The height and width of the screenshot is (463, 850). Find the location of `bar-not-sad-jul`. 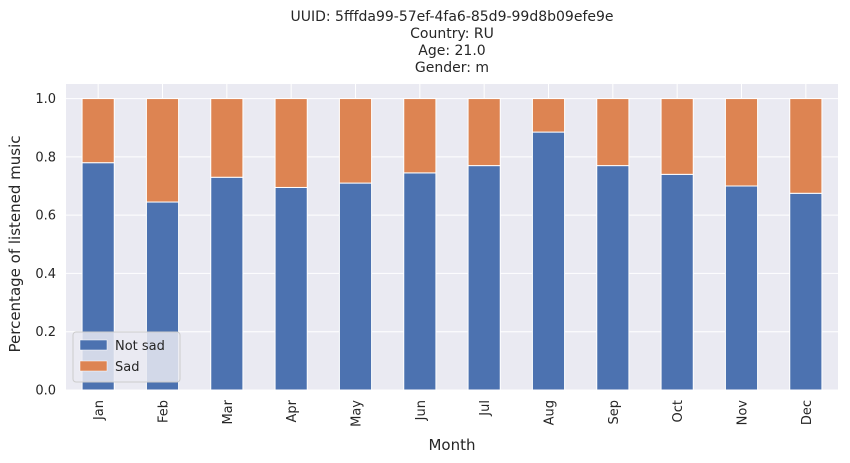

bar-not-sad-jul is located at coordinates (484, 278).